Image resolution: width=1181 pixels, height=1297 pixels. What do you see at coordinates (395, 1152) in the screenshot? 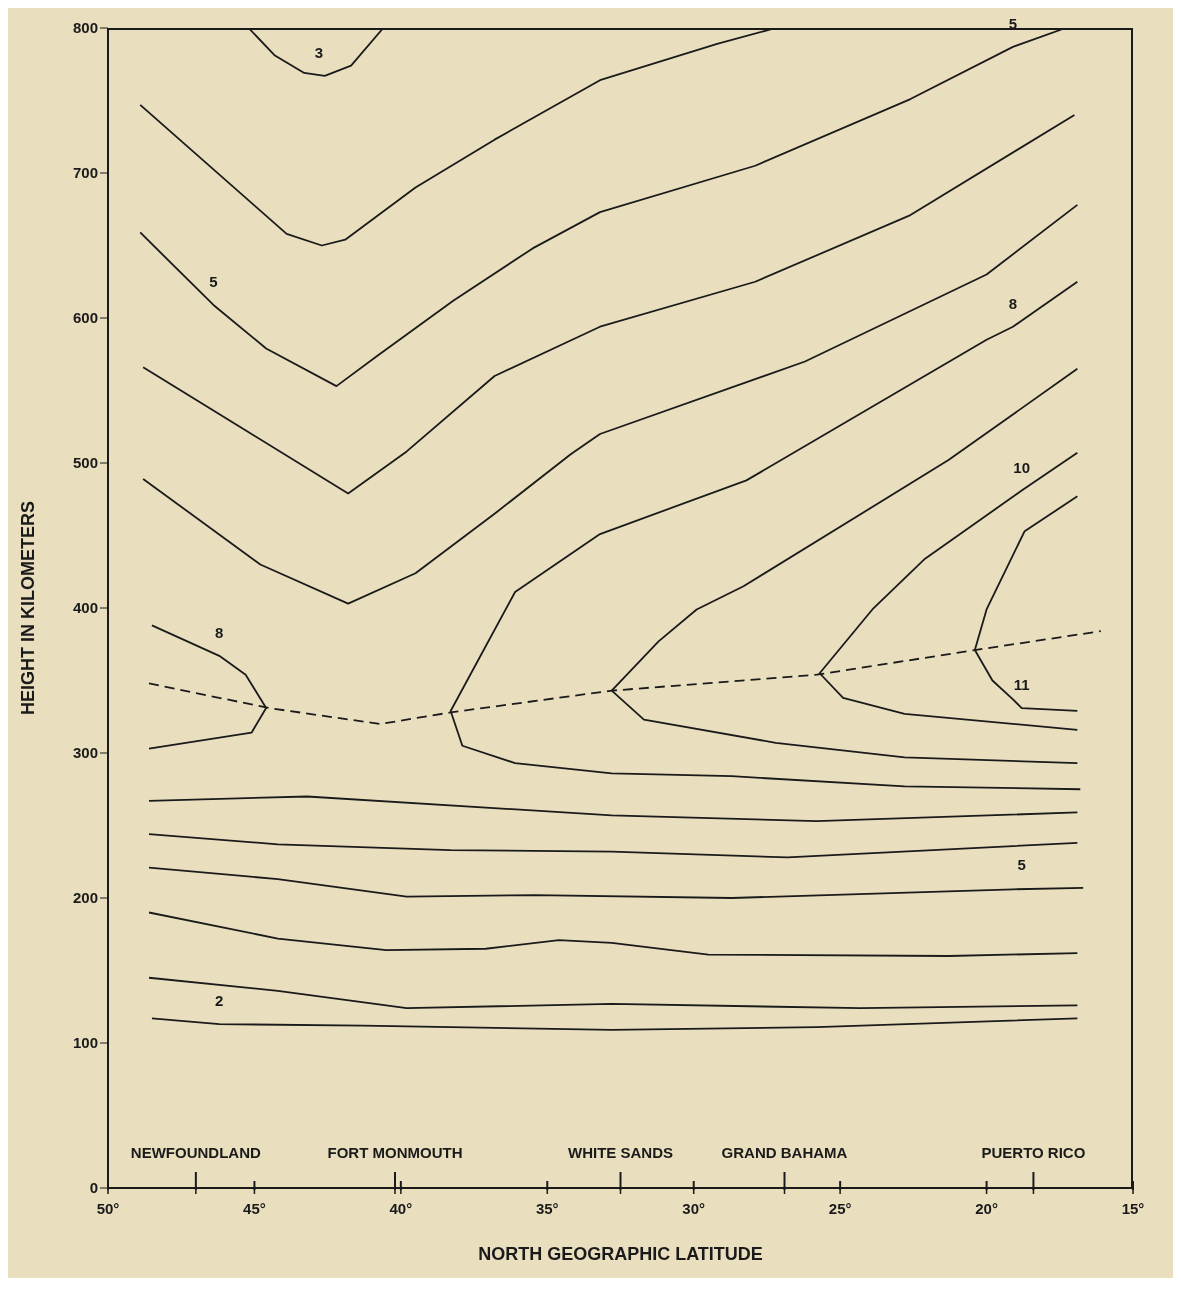
I see `annotation: FORT MONMOUTH` at bounding box center [395, 1152].